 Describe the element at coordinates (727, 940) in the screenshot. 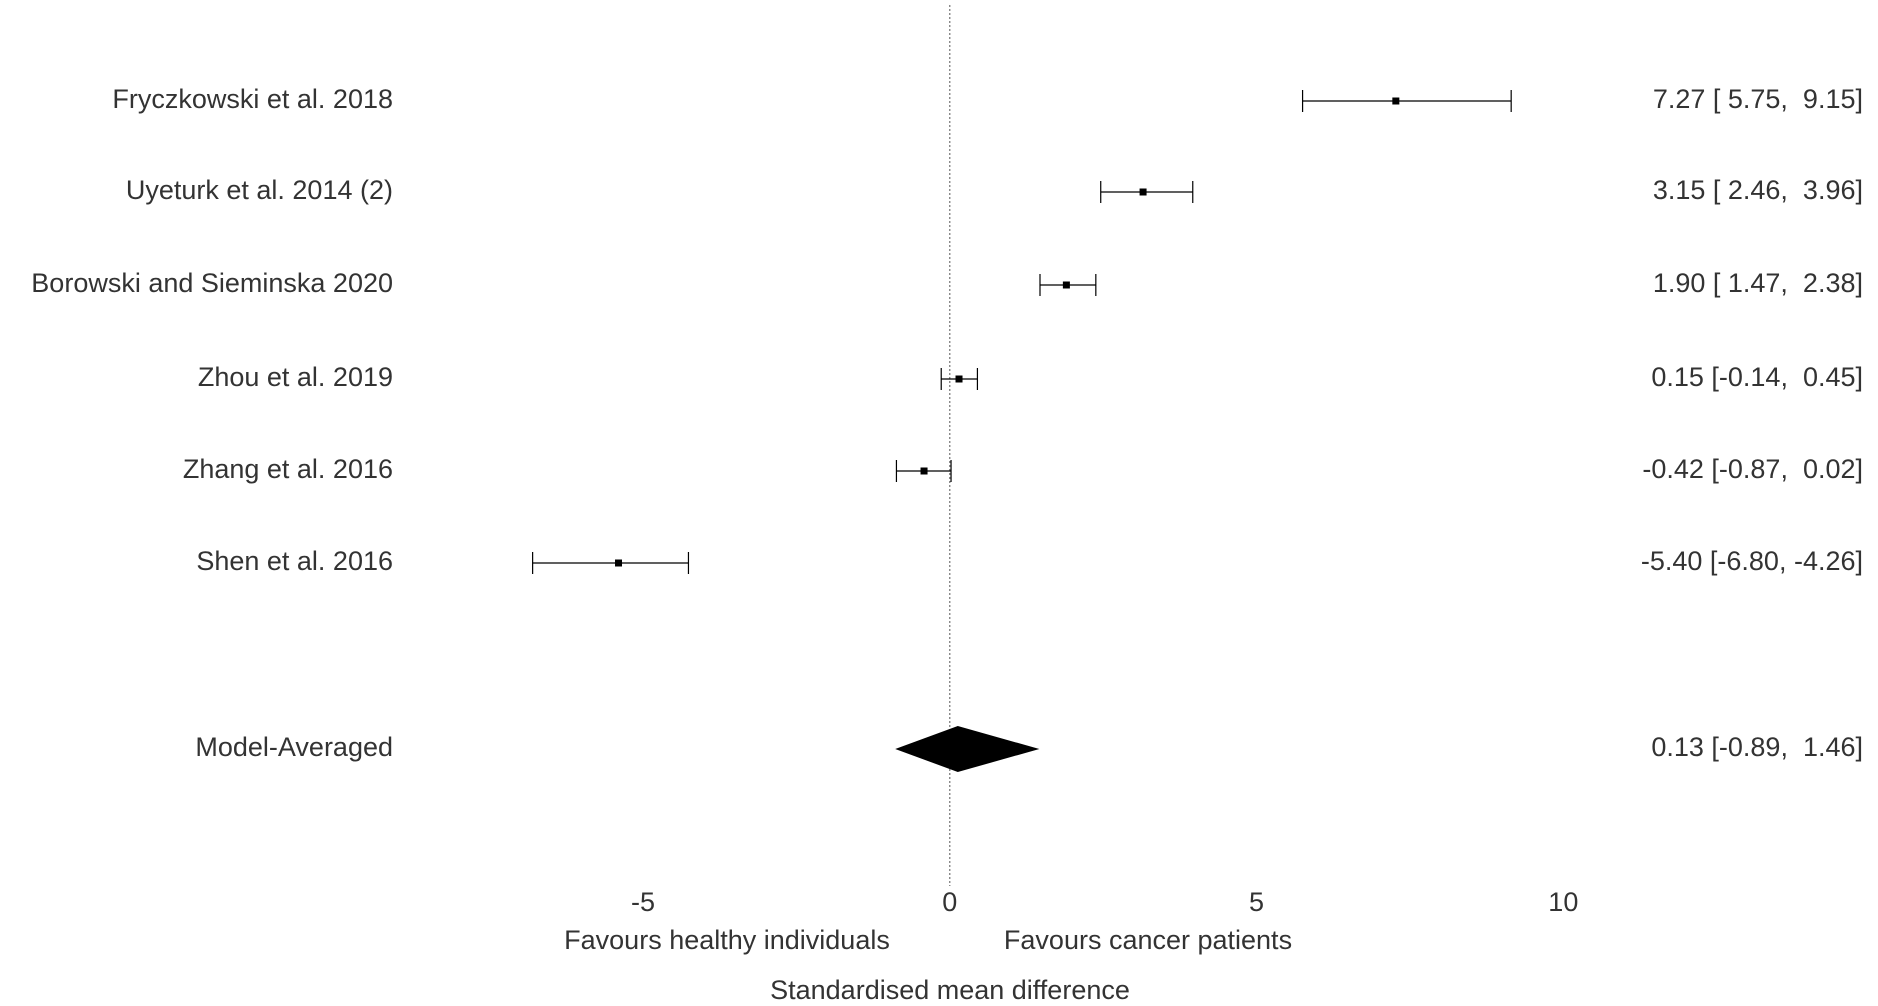

I see `favours-left: Favours healthy individuals` at that location.